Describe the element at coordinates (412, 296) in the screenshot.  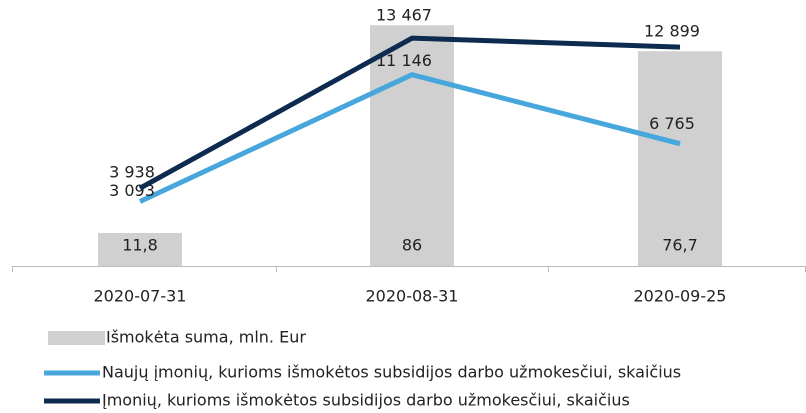
I see `x-tick-label: 2020-08-31` at that location.